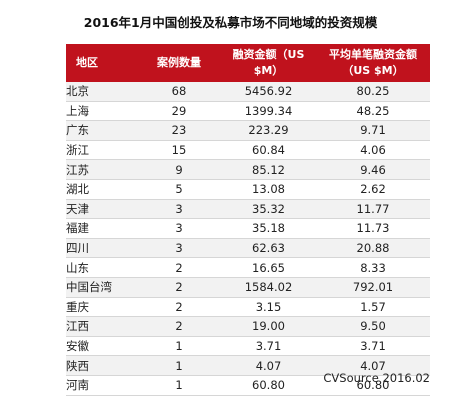 This screenshot has height=404, width=461. Describe the element at coordinates (101, 248) in the screenshot. I see `cell-region: 四川` at that location.